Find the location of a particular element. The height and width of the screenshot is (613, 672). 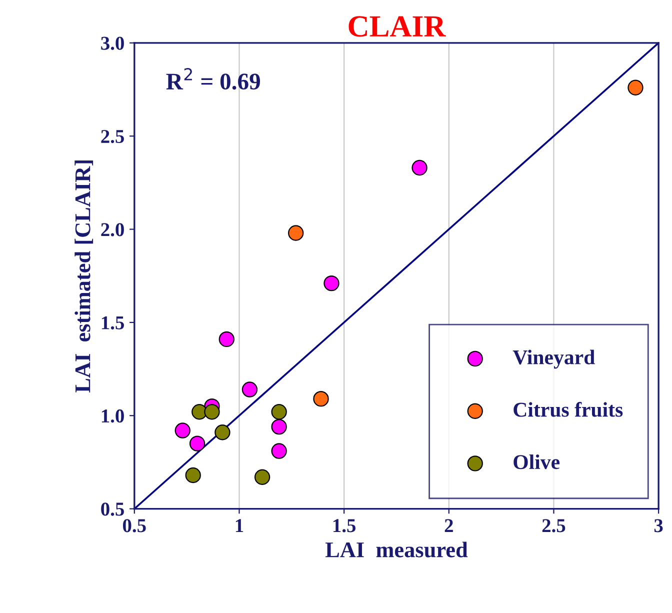

x-tick-label: 1 is located at coordinates (240, 525).